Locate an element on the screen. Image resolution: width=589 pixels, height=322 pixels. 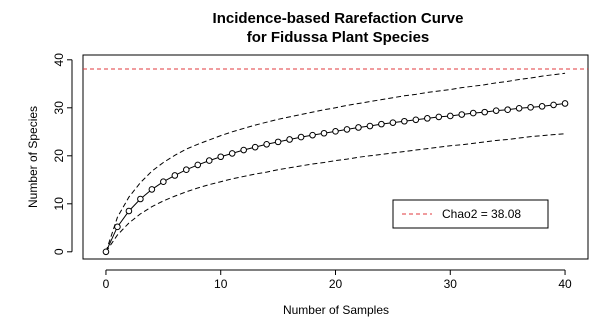
x-tick-label: 40 is located at coordinates (565, 284).